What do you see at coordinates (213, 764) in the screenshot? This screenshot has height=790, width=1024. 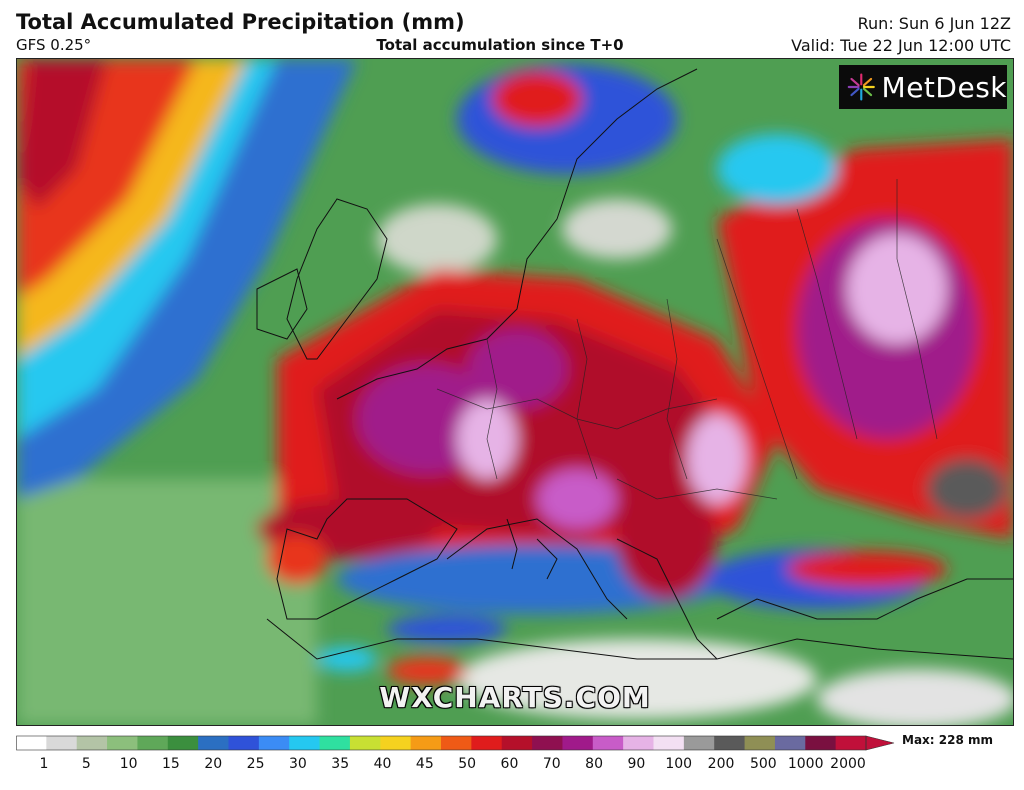 I see `scale-tick-label: 20` at bounding box center [213, 764].